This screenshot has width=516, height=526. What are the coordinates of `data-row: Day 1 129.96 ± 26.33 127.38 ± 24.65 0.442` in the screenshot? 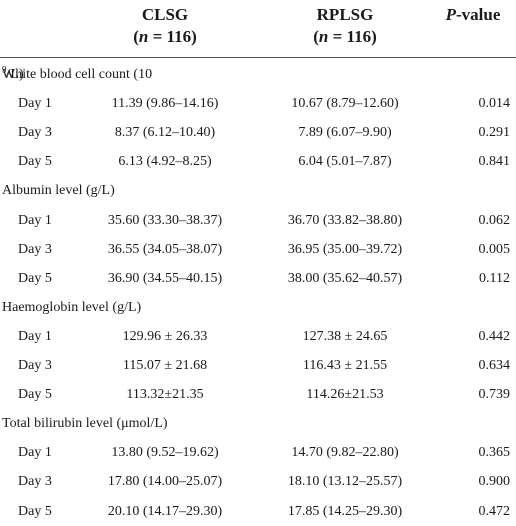 It's located at (258, 336).